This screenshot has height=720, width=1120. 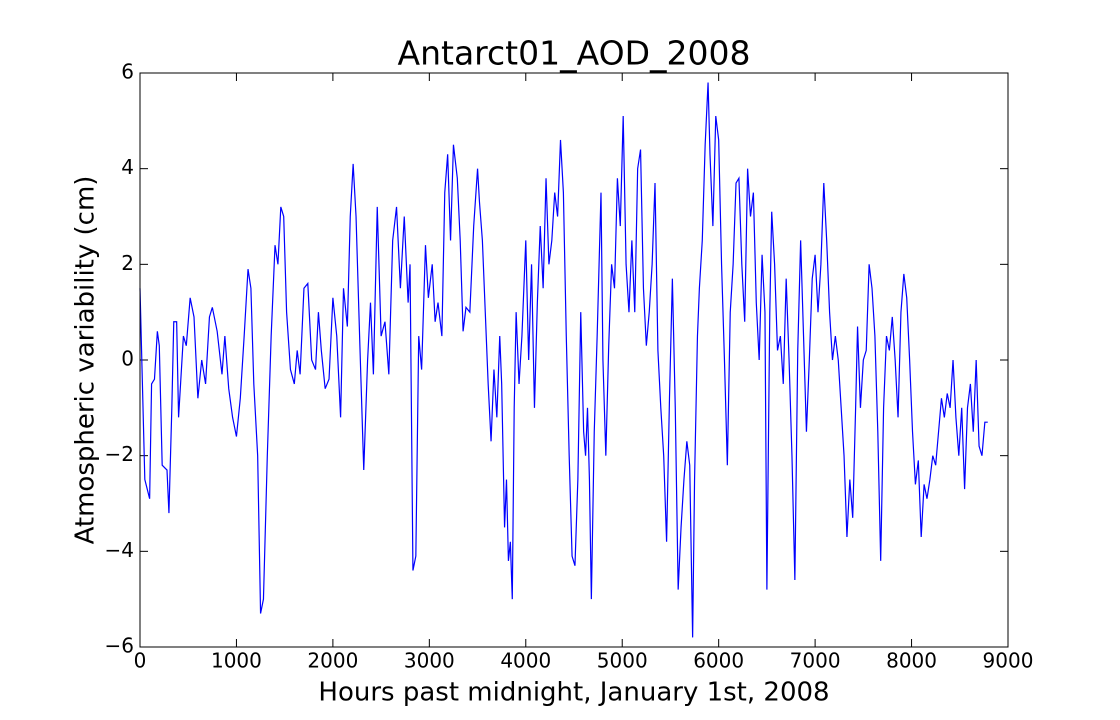 I want to click on y-tick-label: −2, so click(x=119, y=454).